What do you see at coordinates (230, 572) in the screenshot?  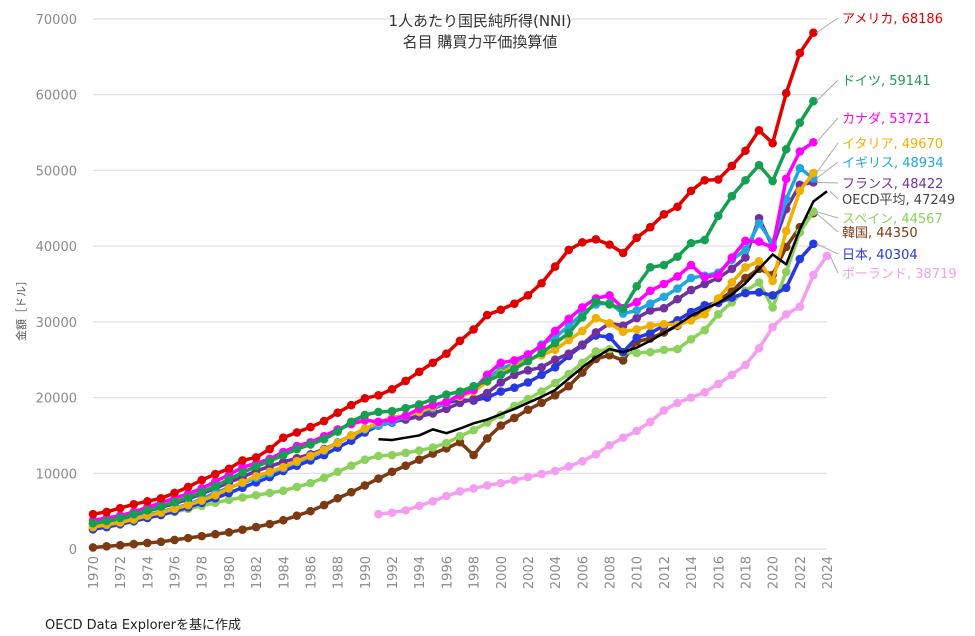 I see `x-tick-label: 1980` at bounding box center [230, 572].